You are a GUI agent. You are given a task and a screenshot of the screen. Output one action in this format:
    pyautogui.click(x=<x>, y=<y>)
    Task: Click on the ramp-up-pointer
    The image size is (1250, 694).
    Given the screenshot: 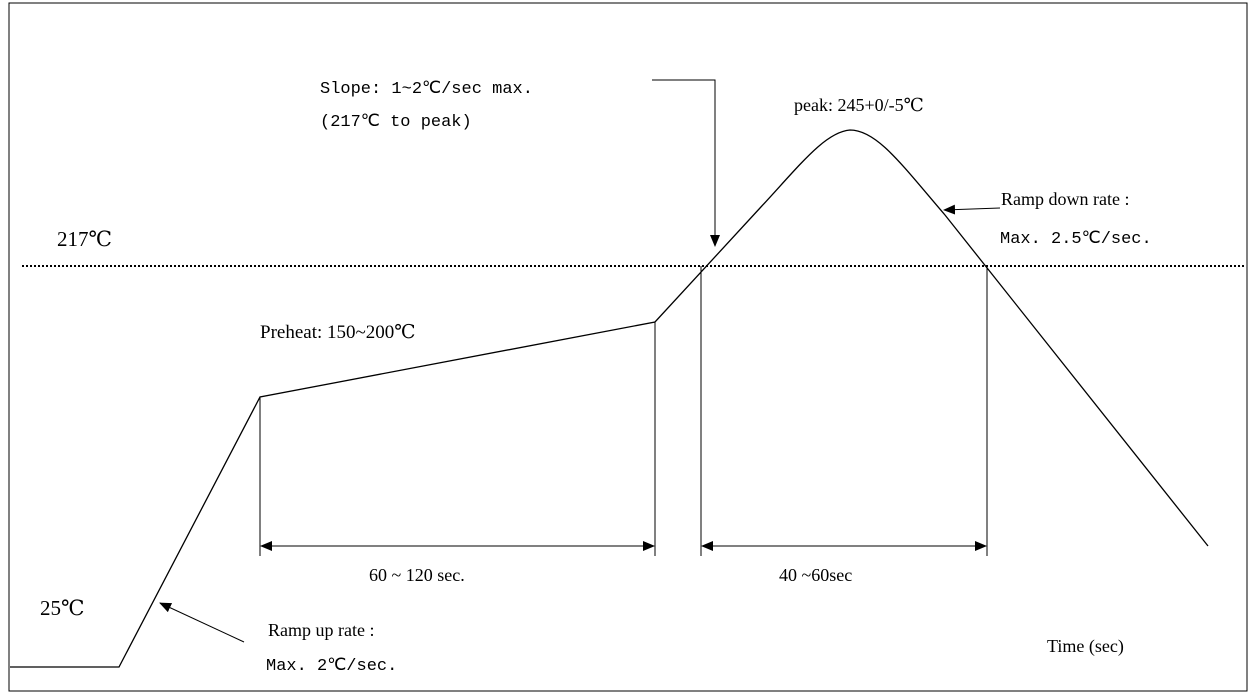 What is the action you would take?
    pyautogui.click(x=202, y=622)
    